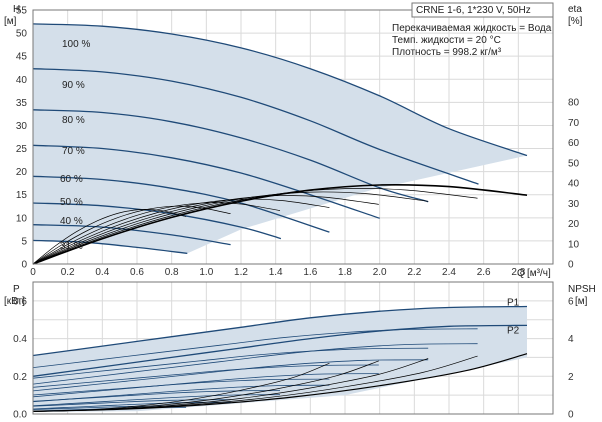 This screenshot has width=602, height=422. I want to click on bottom-y2-axis-label: NPSH, so click(582, 289).